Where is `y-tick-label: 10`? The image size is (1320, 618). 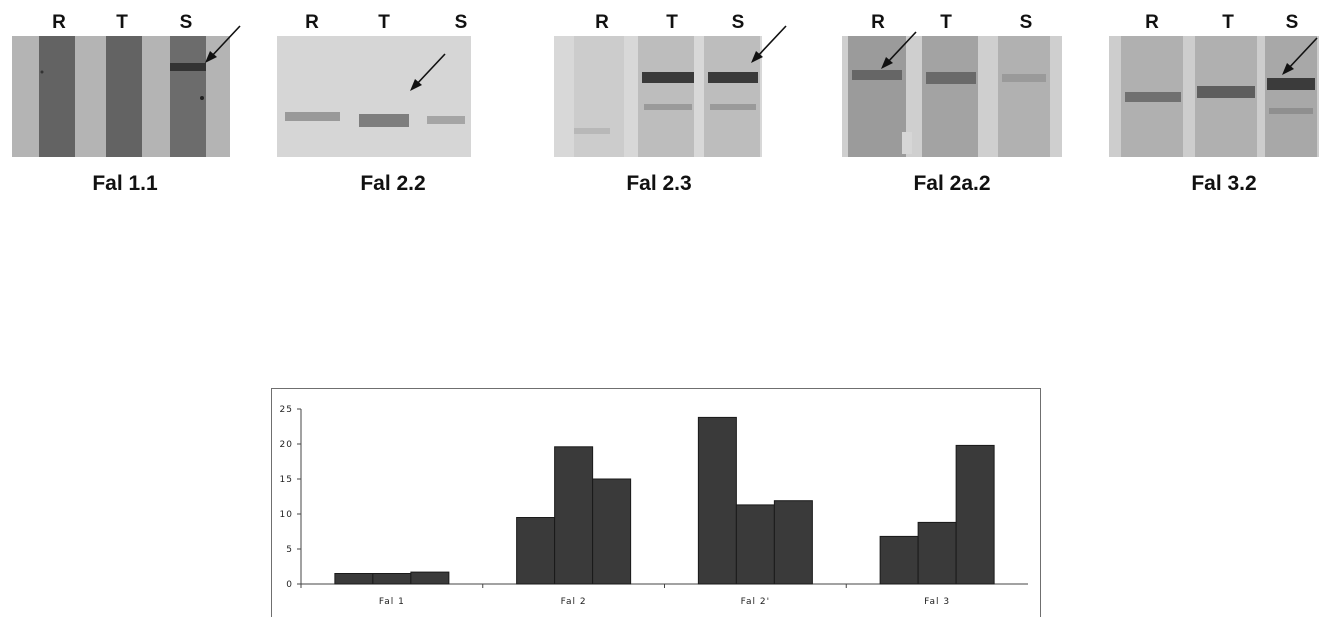
y-tick-label: 10 is located at coordinates (286, 515).